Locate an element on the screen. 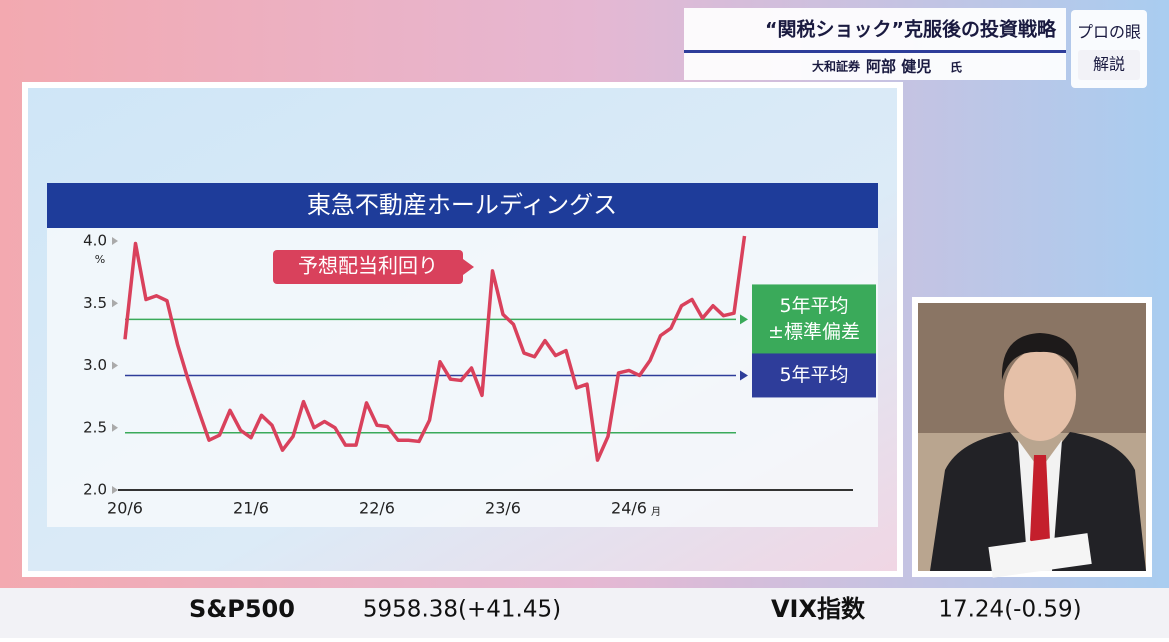 This screenshot has height=642, width=1169. legend-pointer is located at coordinates (468, 267).